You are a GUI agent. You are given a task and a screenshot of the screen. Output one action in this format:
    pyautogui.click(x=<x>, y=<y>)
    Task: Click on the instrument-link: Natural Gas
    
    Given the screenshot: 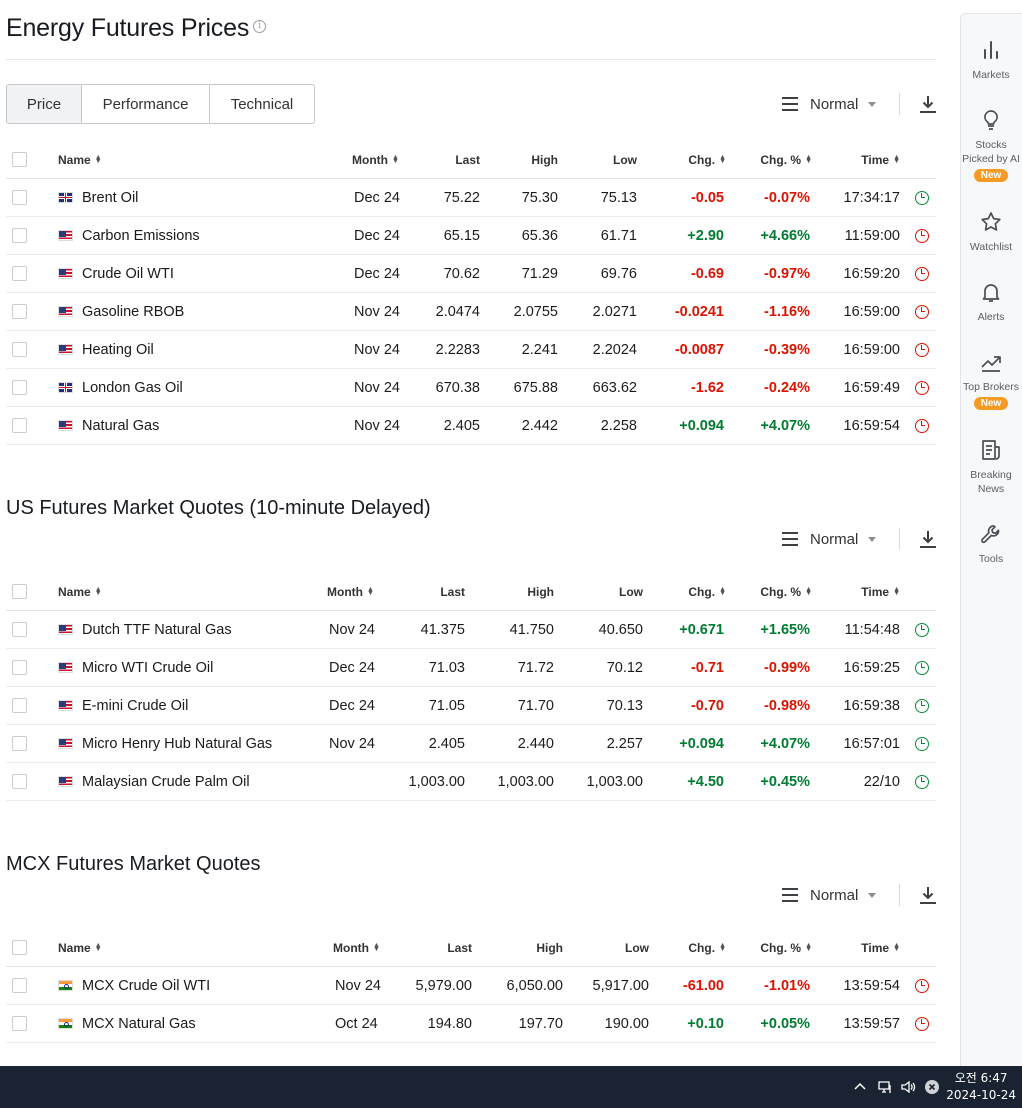 What is the action you would take?
    pyautogui.click(x=121, y=425)
    